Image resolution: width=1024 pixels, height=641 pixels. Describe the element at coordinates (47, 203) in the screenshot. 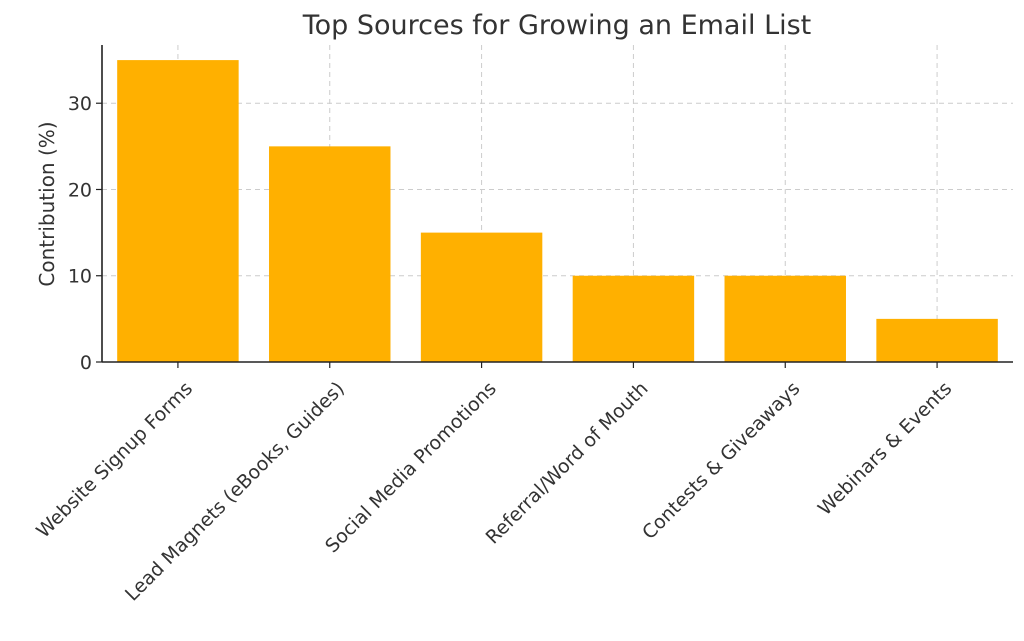

I see `y-axis-label: Contribution (%)` at that location.